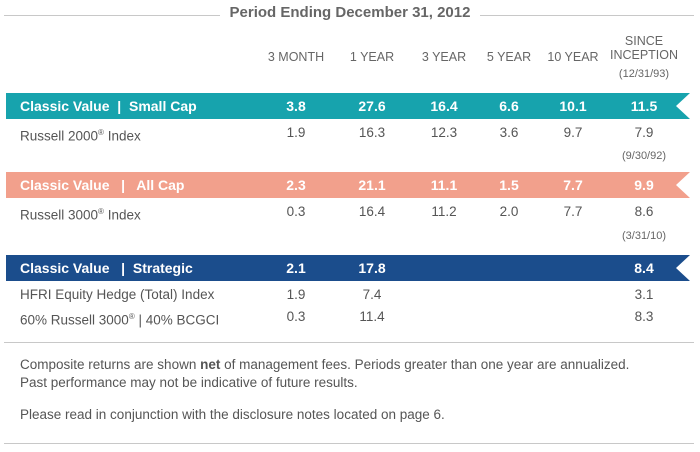 The image size is (700, 452). What do you see at coordinates (509, 185) in the screenshot?
I see `fund-value: 1.5` at bounding box center [509, 185].